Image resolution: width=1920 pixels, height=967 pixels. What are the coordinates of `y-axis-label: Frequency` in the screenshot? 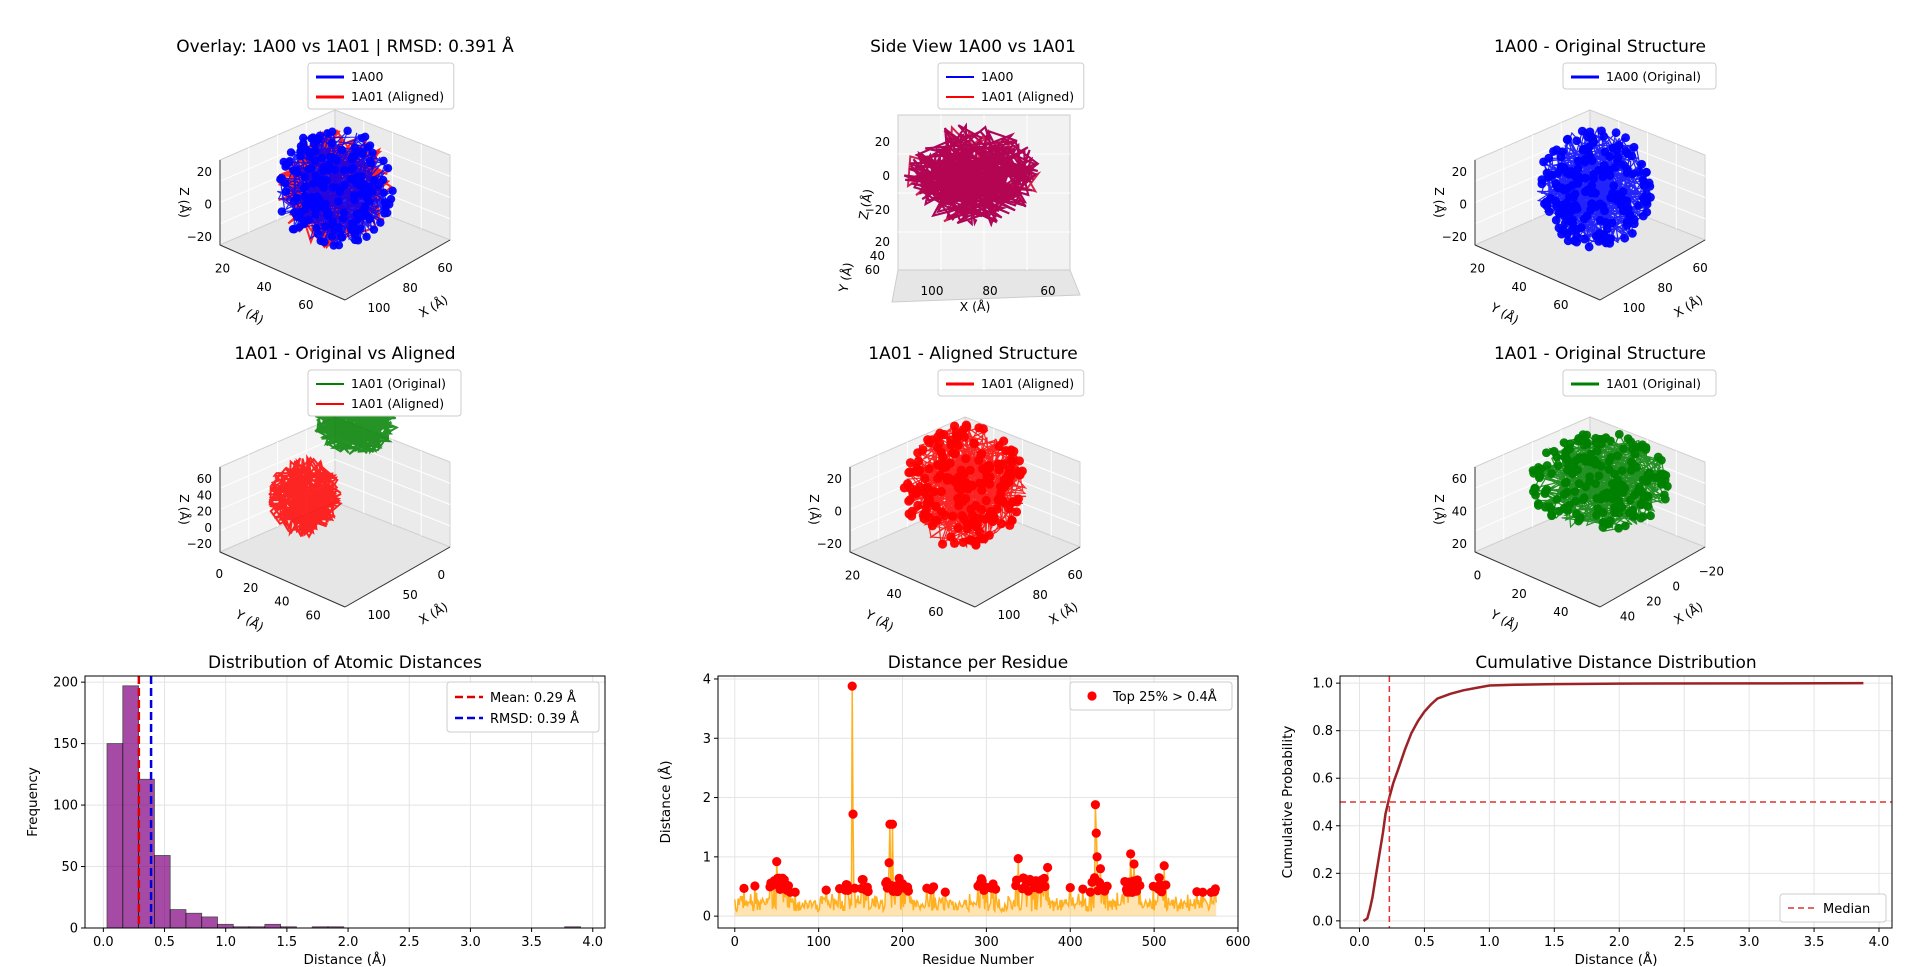 It's located at (33, 802).